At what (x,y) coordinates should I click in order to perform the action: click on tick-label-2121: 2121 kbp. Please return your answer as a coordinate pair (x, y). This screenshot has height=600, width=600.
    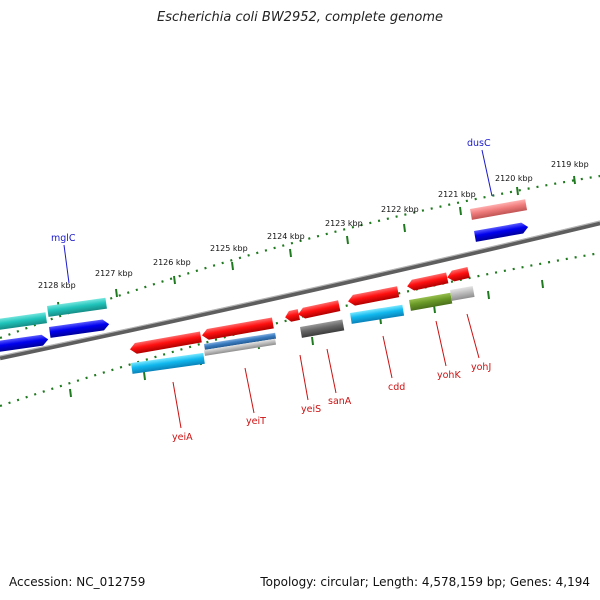
    Looking at the image, I should click on (457, 194).